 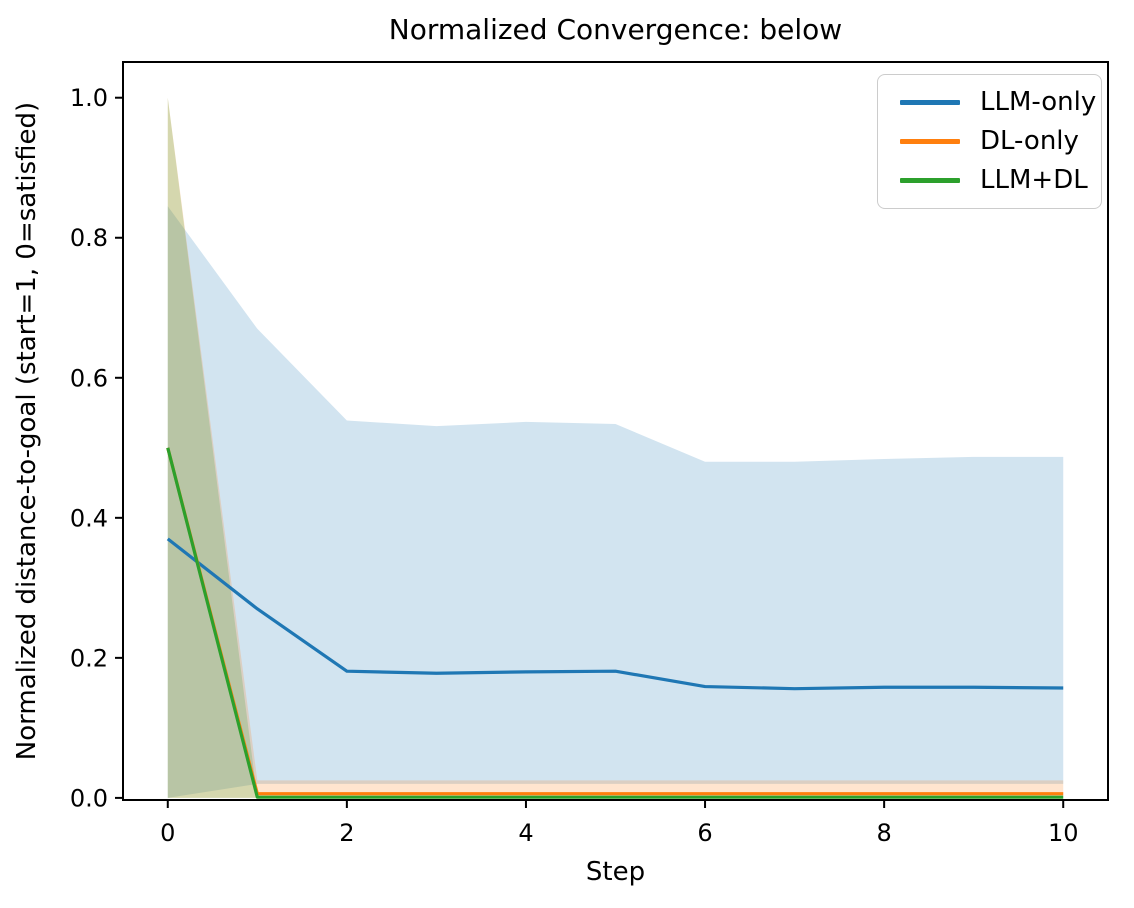 What do you see at coordinates (883, 833) in the screenshot?
I see `x-tick-label: 8` at bounding box center [883, 833].